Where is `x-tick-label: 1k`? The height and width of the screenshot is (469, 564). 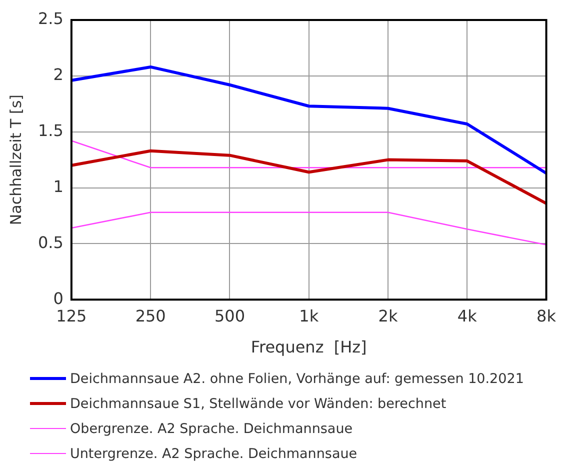 x-tick-label: 1k is located at coordinates (309, 316).